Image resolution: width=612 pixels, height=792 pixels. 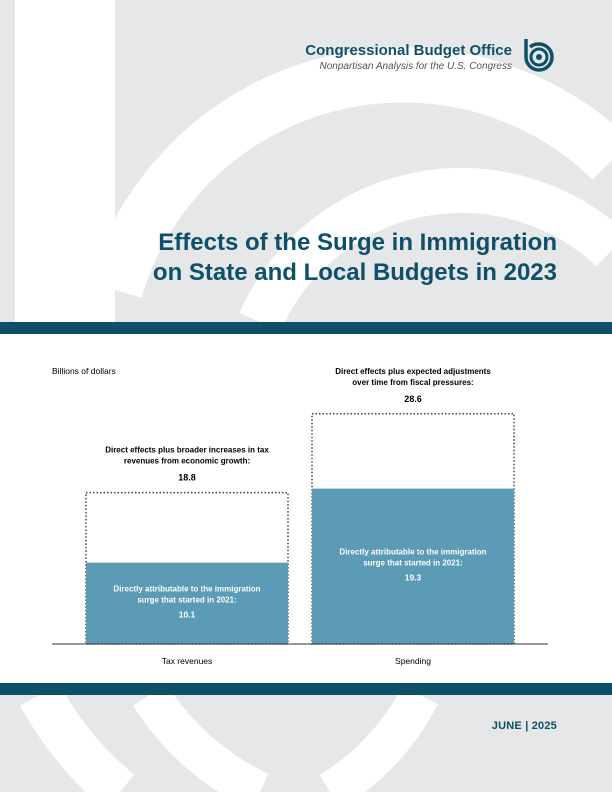 I want to click on logo-center-dot, so click(x=539, y=57).